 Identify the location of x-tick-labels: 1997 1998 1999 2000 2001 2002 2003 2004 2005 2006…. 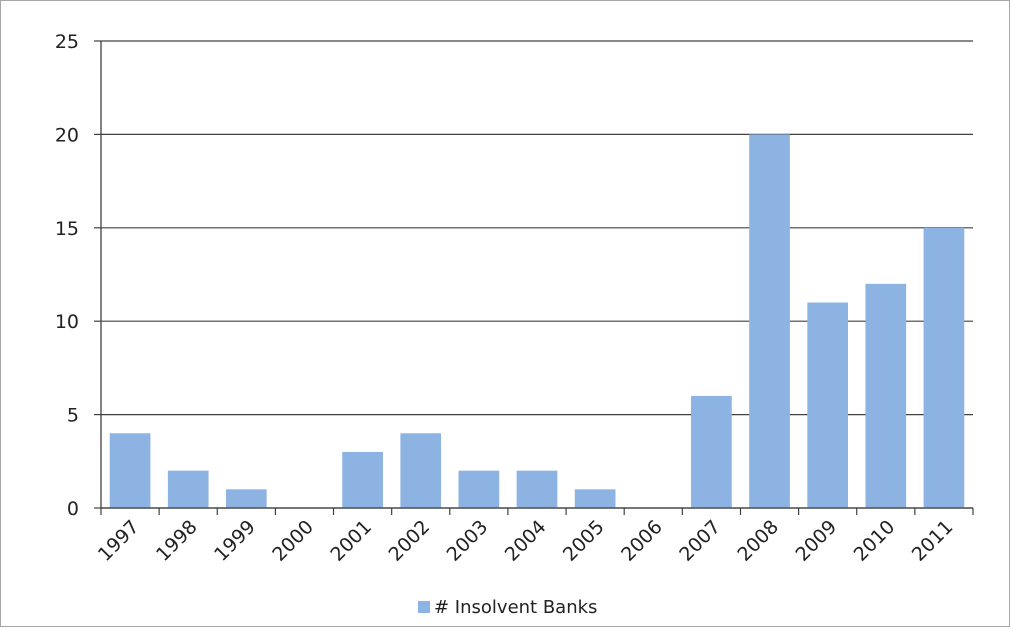
(526, 541).